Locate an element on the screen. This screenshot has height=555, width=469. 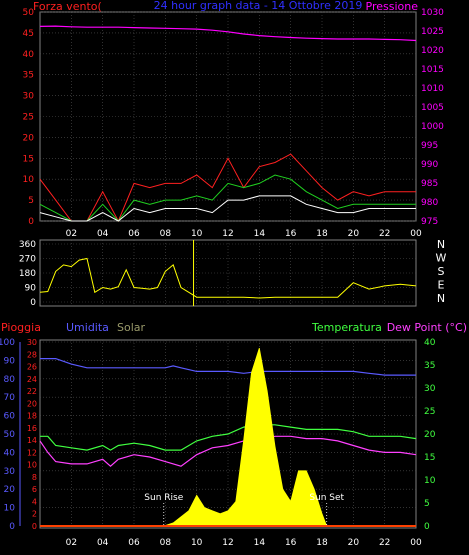
compass-label-0: N is located at coordinates (441, 244).